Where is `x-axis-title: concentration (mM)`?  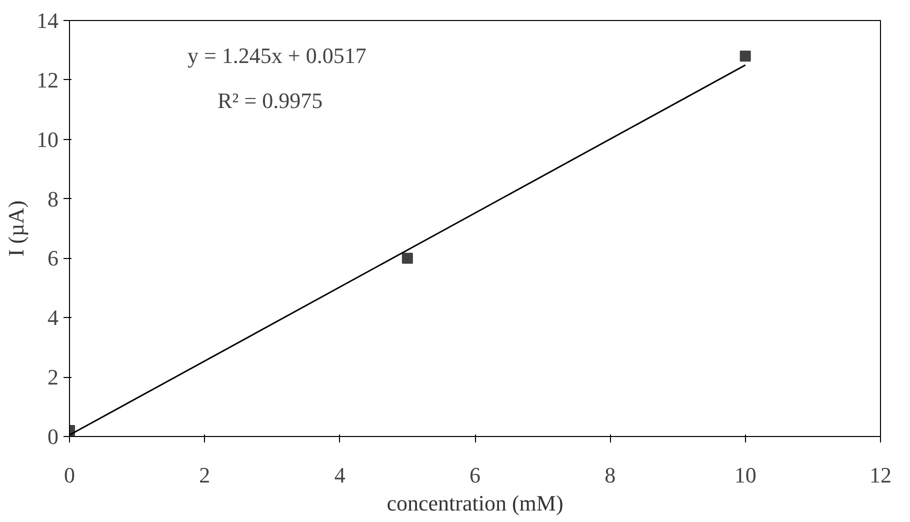
x-axis-title: concentration (mM) is located at coordinates (475, 503).